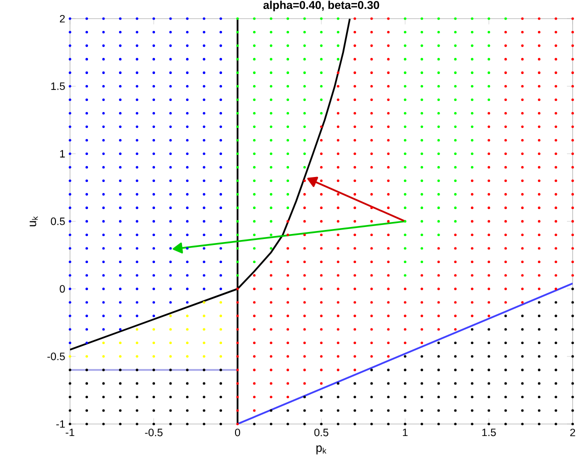  Describe the element at coordinates (154, 432) in the screenshot. I see `x-tick-label: -0.5` at that location.